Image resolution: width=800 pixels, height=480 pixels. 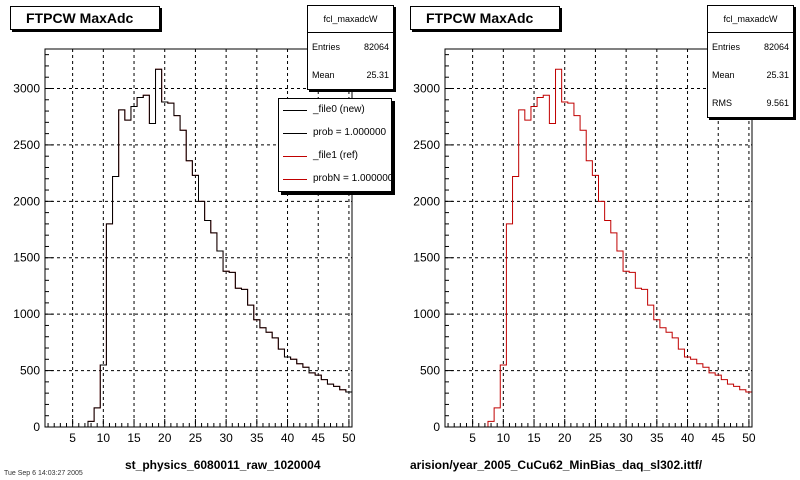 I want to click on right-y-tick-label: 1500, so click(x=426, y=258).